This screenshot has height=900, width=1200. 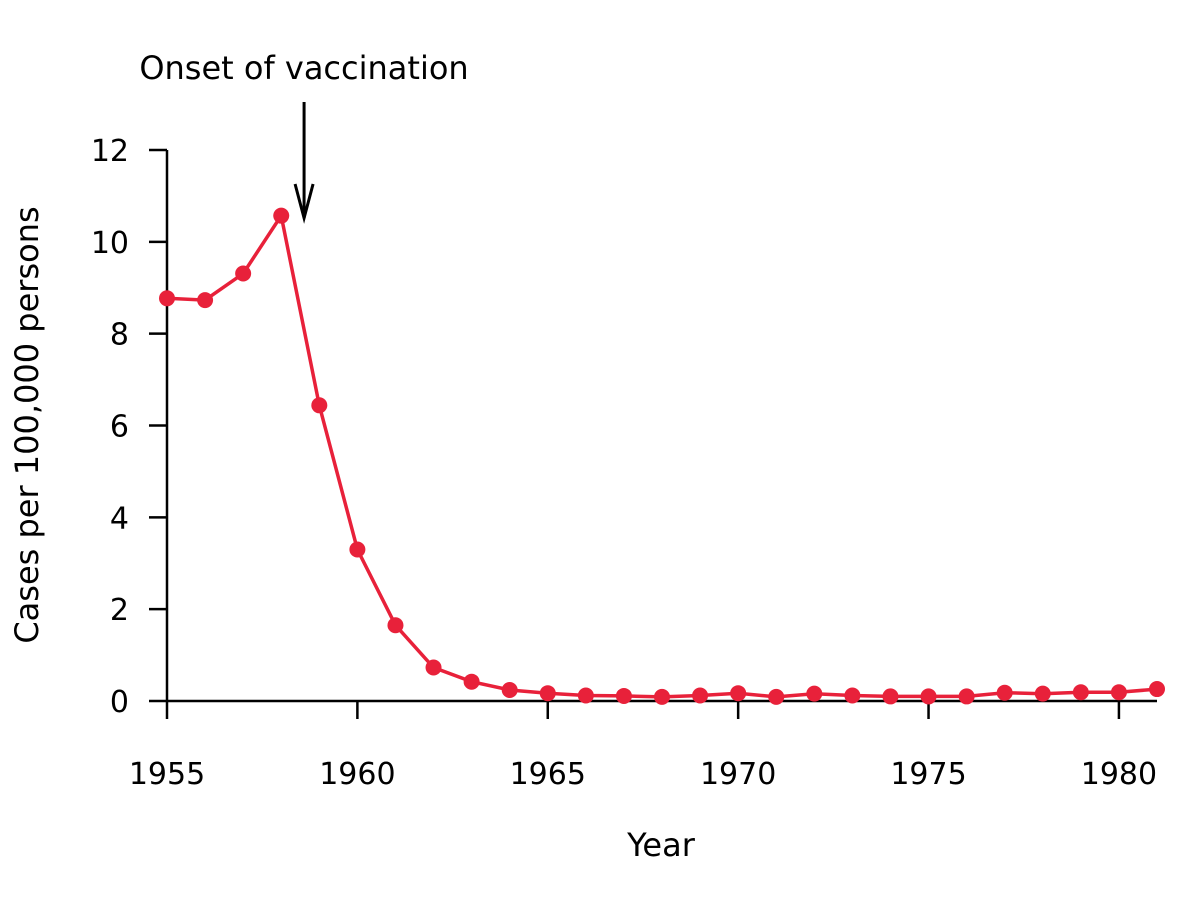 What do you see at coordinates (119, 702) in the screenshot?
I see `y-tick-label: 0` at bounding box center [119, 702].